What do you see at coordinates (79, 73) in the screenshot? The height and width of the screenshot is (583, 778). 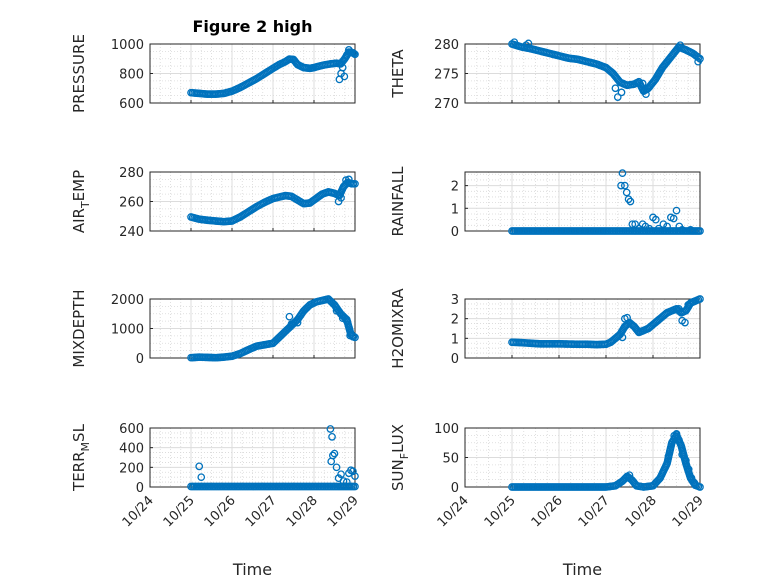 I see `y-axis-label-main: PRESSURE` at bounding box center [79, 73].